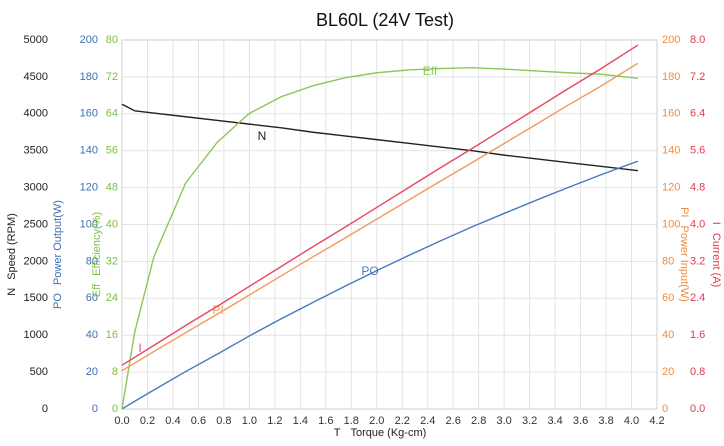  What do you see at coordinates (36, 188) in the screenshot?
I see `y-tick-label: 3000` at bounding box center [36, 188].